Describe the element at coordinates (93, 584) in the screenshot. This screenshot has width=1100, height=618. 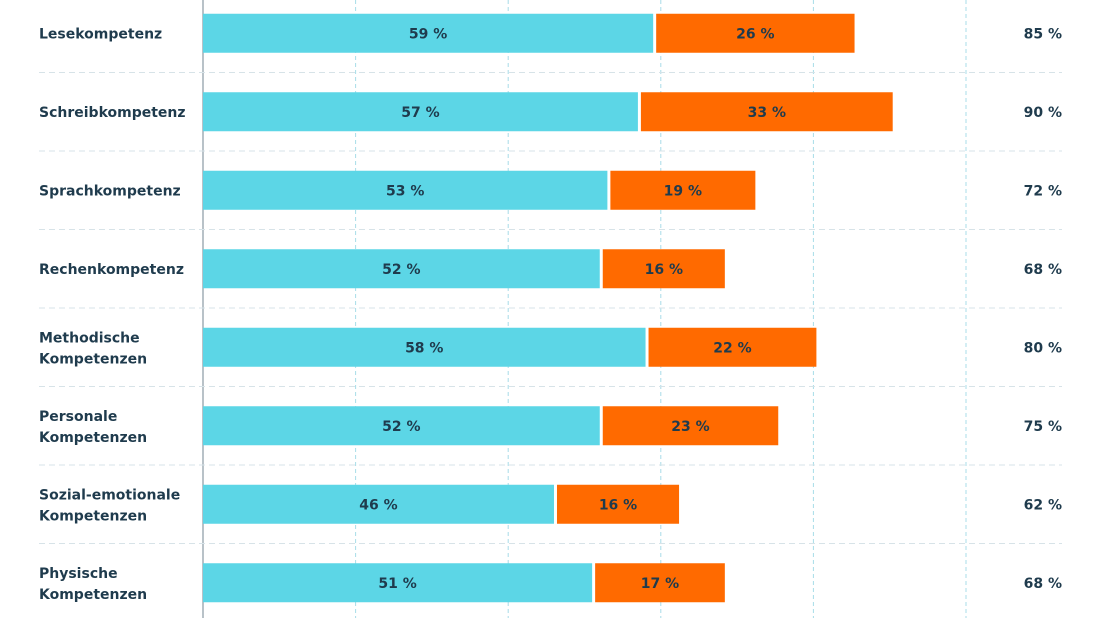
I see `category-label: Physische Kompetenzen` at that location.